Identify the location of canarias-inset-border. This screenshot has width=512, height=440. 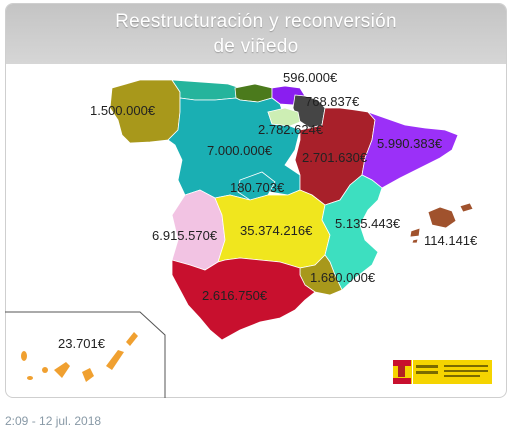
(85, 354).